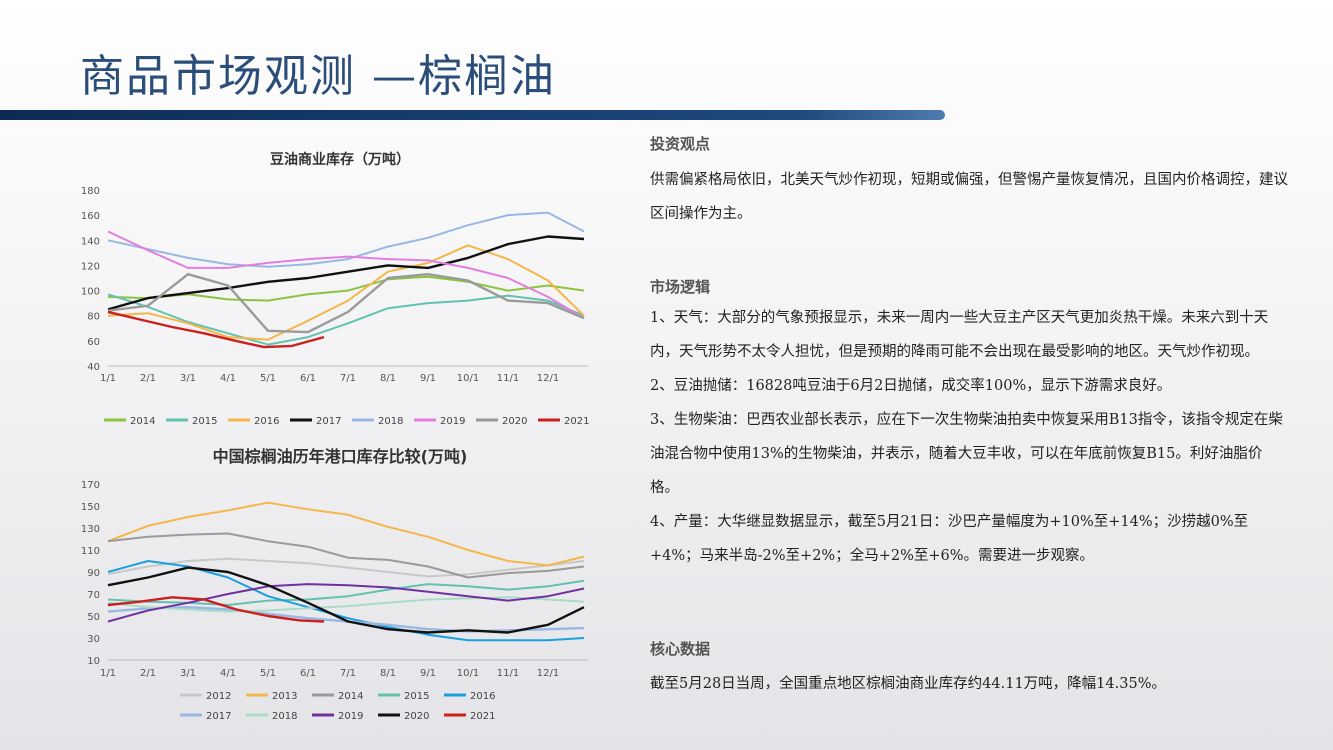  What do you see at coordinates (93, 317) in the screenshot?
I see `y-tick-label: 80` at bounding box center [93, 317].